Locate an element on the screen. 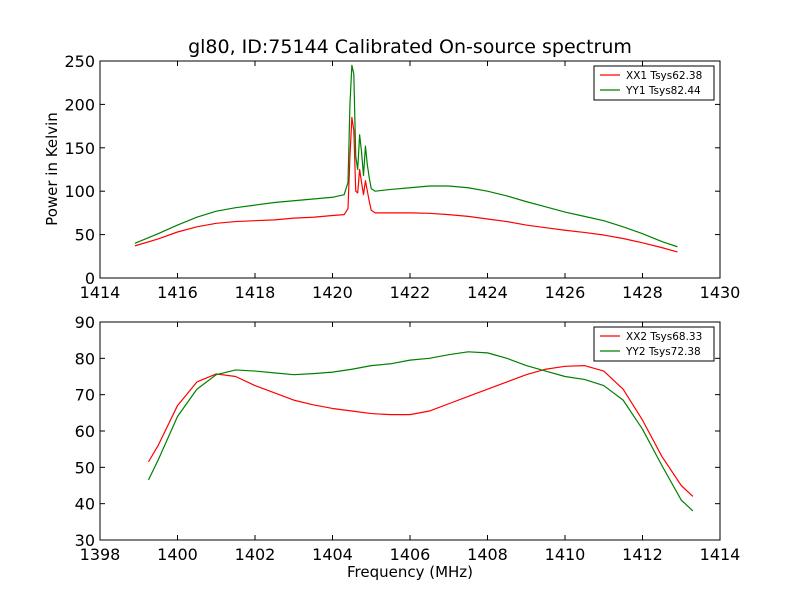 The width and height of the screenshot is (800, 600). bottom-y-tick-label: 50 is located at coordinates (85, 467).